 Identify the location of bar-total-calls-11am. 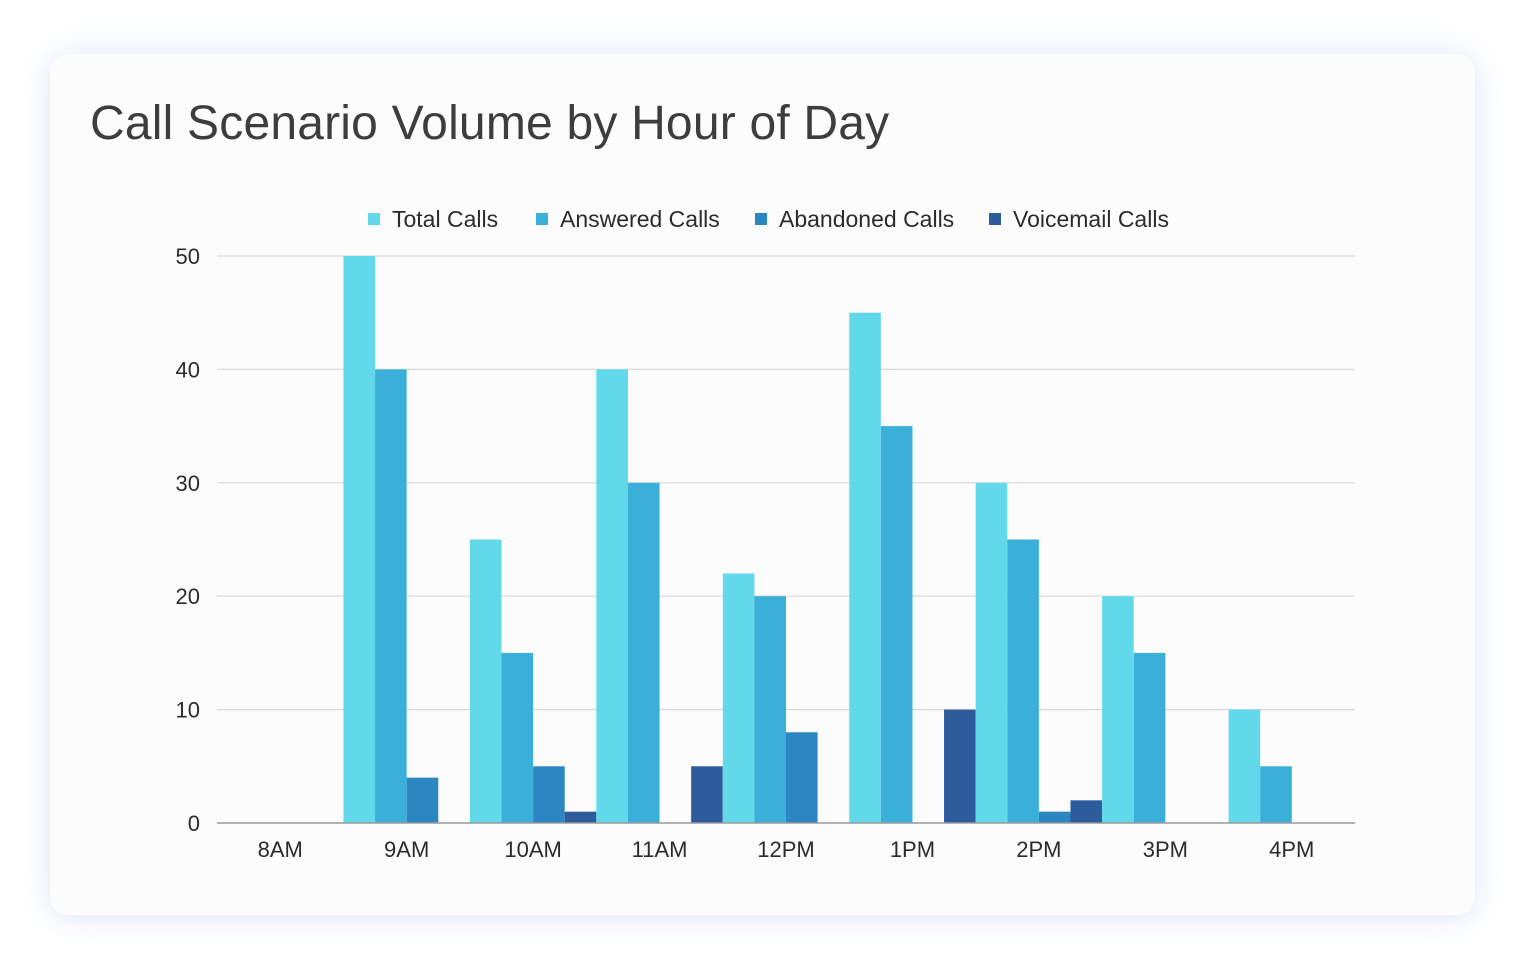
(612, 596).